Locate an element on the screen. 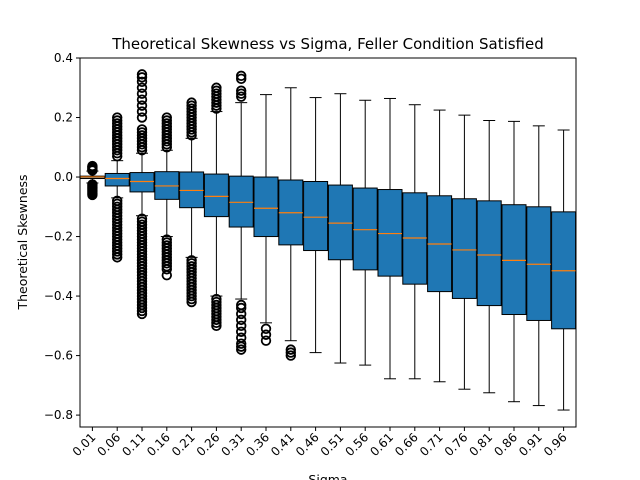  y-tick-label: 0.4 is located at coordinates (63, 58).